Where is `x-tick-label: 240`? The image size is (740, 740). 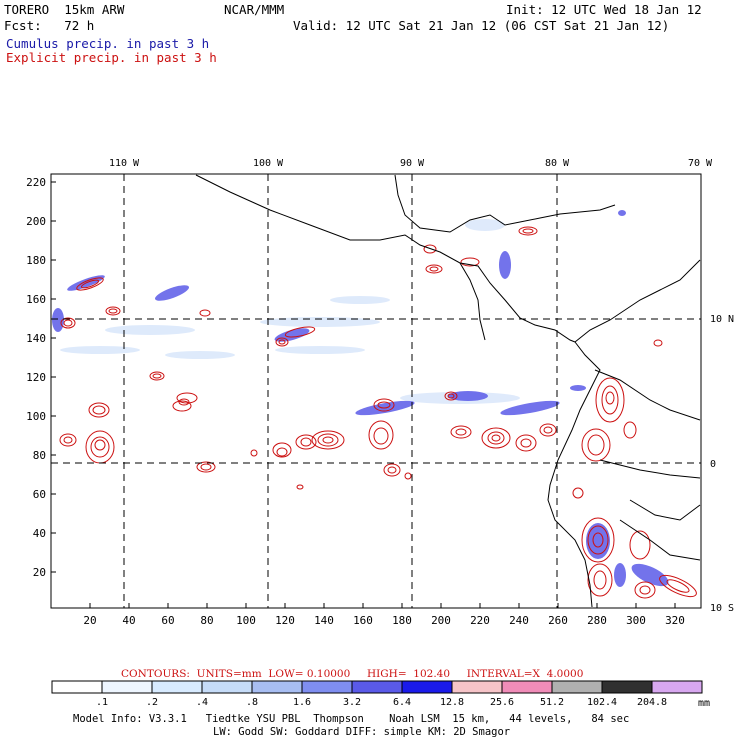
x-tick-label: 240 is located at coordinates (519, 620).